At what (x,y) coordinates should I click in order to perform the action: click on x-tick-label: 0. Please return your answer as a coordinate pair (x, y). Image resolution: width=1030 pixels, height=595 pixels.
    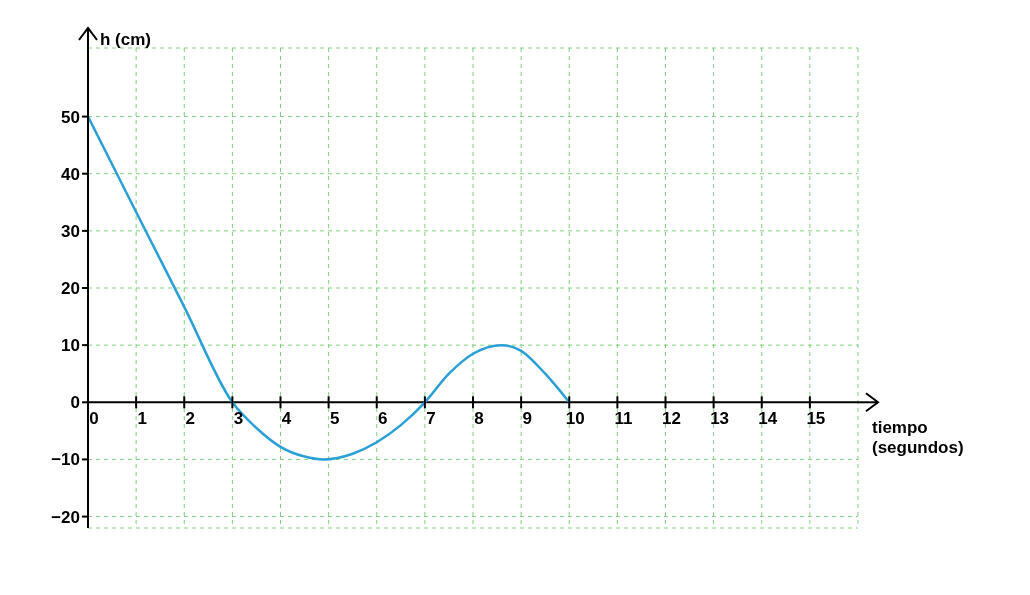
    Looking at the image, I should click on (94, 419).